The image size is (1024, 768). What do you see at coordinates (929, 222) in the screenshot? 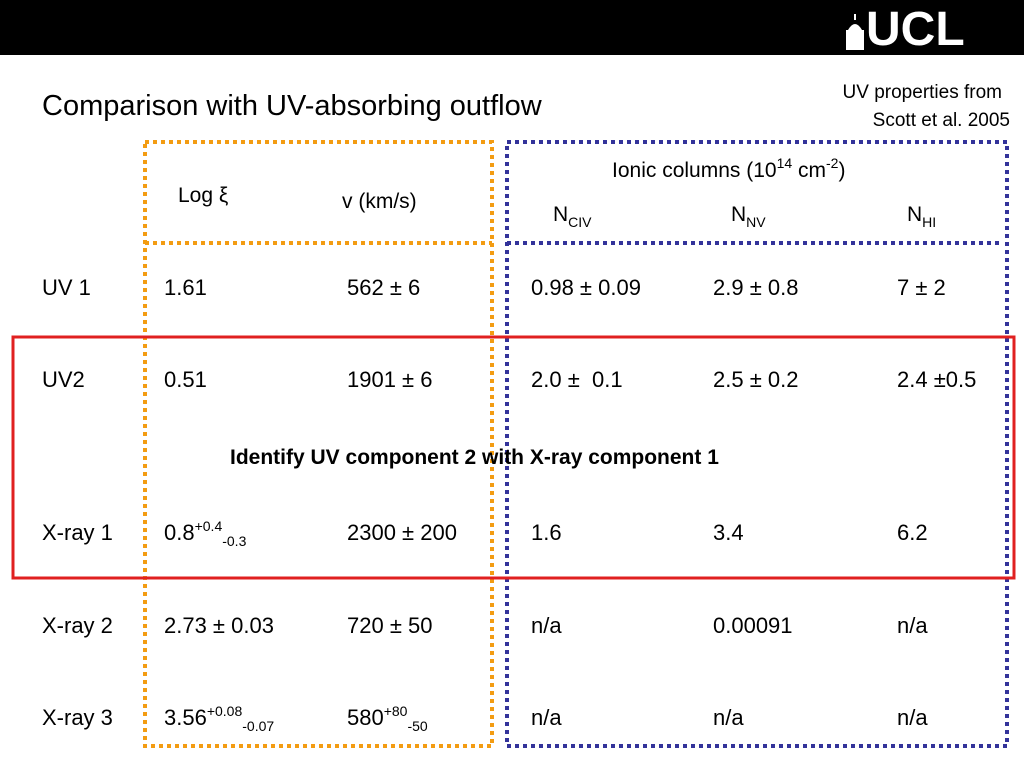
I see `text: HI` at bounding box center [929, 222].